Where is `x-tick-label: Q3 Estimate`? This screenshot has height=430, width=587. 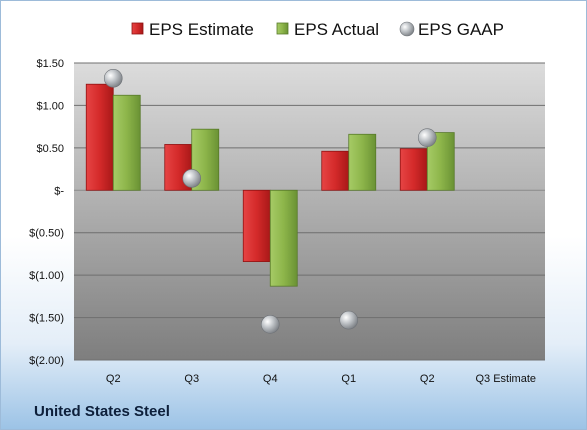
x-tick-label: Q3 Estimate is located at coordinates (505, 379).